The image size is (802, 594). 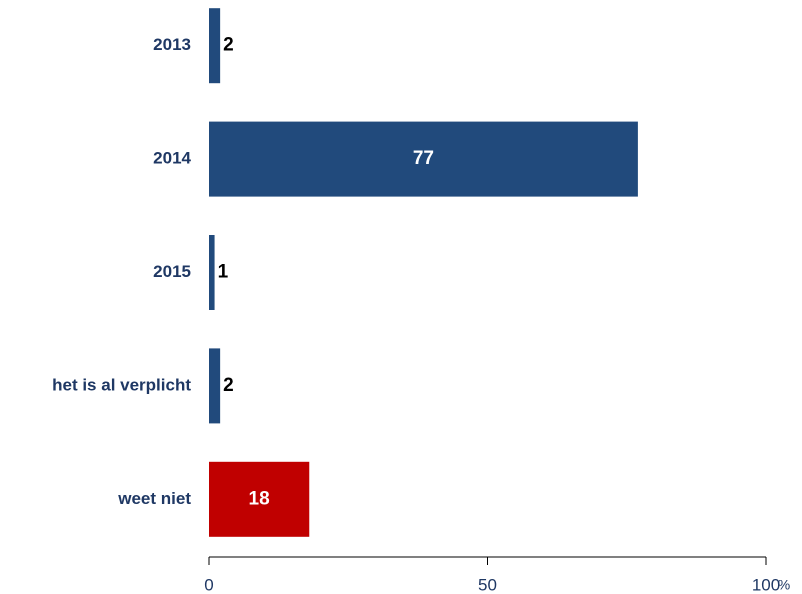 I want to click on category-label: 2013, so click(x=172, y=44).